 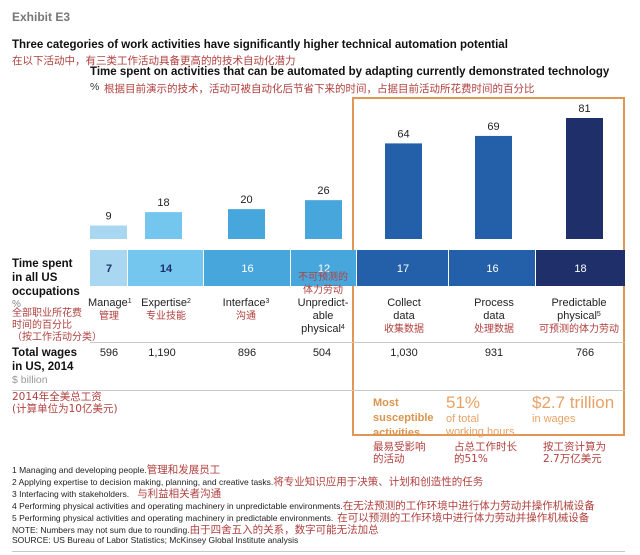 I want to click on divider, so click(x=357, y=342).